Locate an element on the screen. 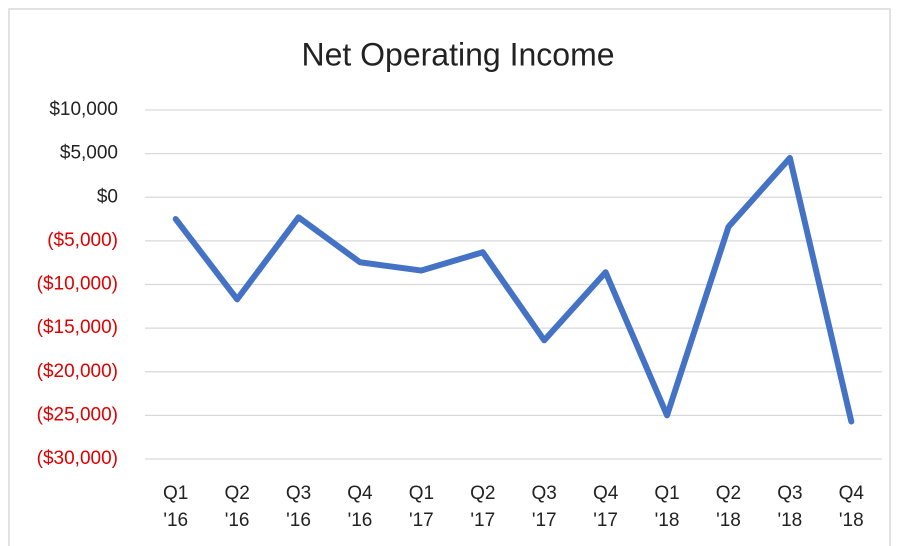 This screenshot has width=899, height=546. y-tick-label: $0 is located at coordinates (107, 196).